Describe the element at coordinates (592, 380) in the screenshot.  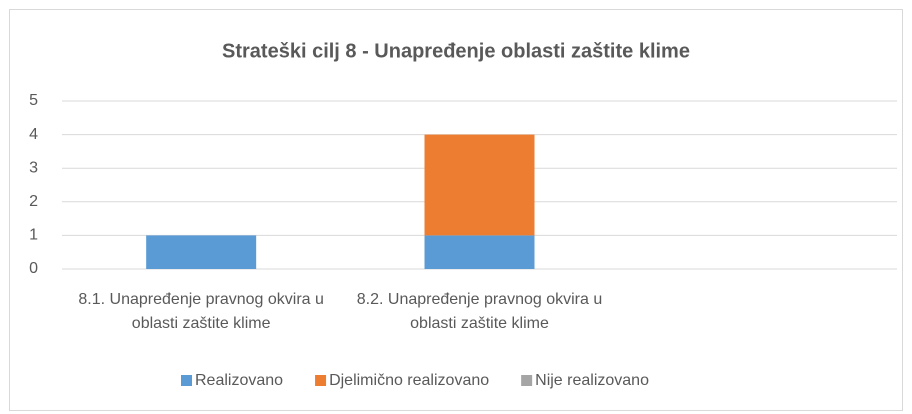
I see `legend-label: Nije realizovano` at that location.